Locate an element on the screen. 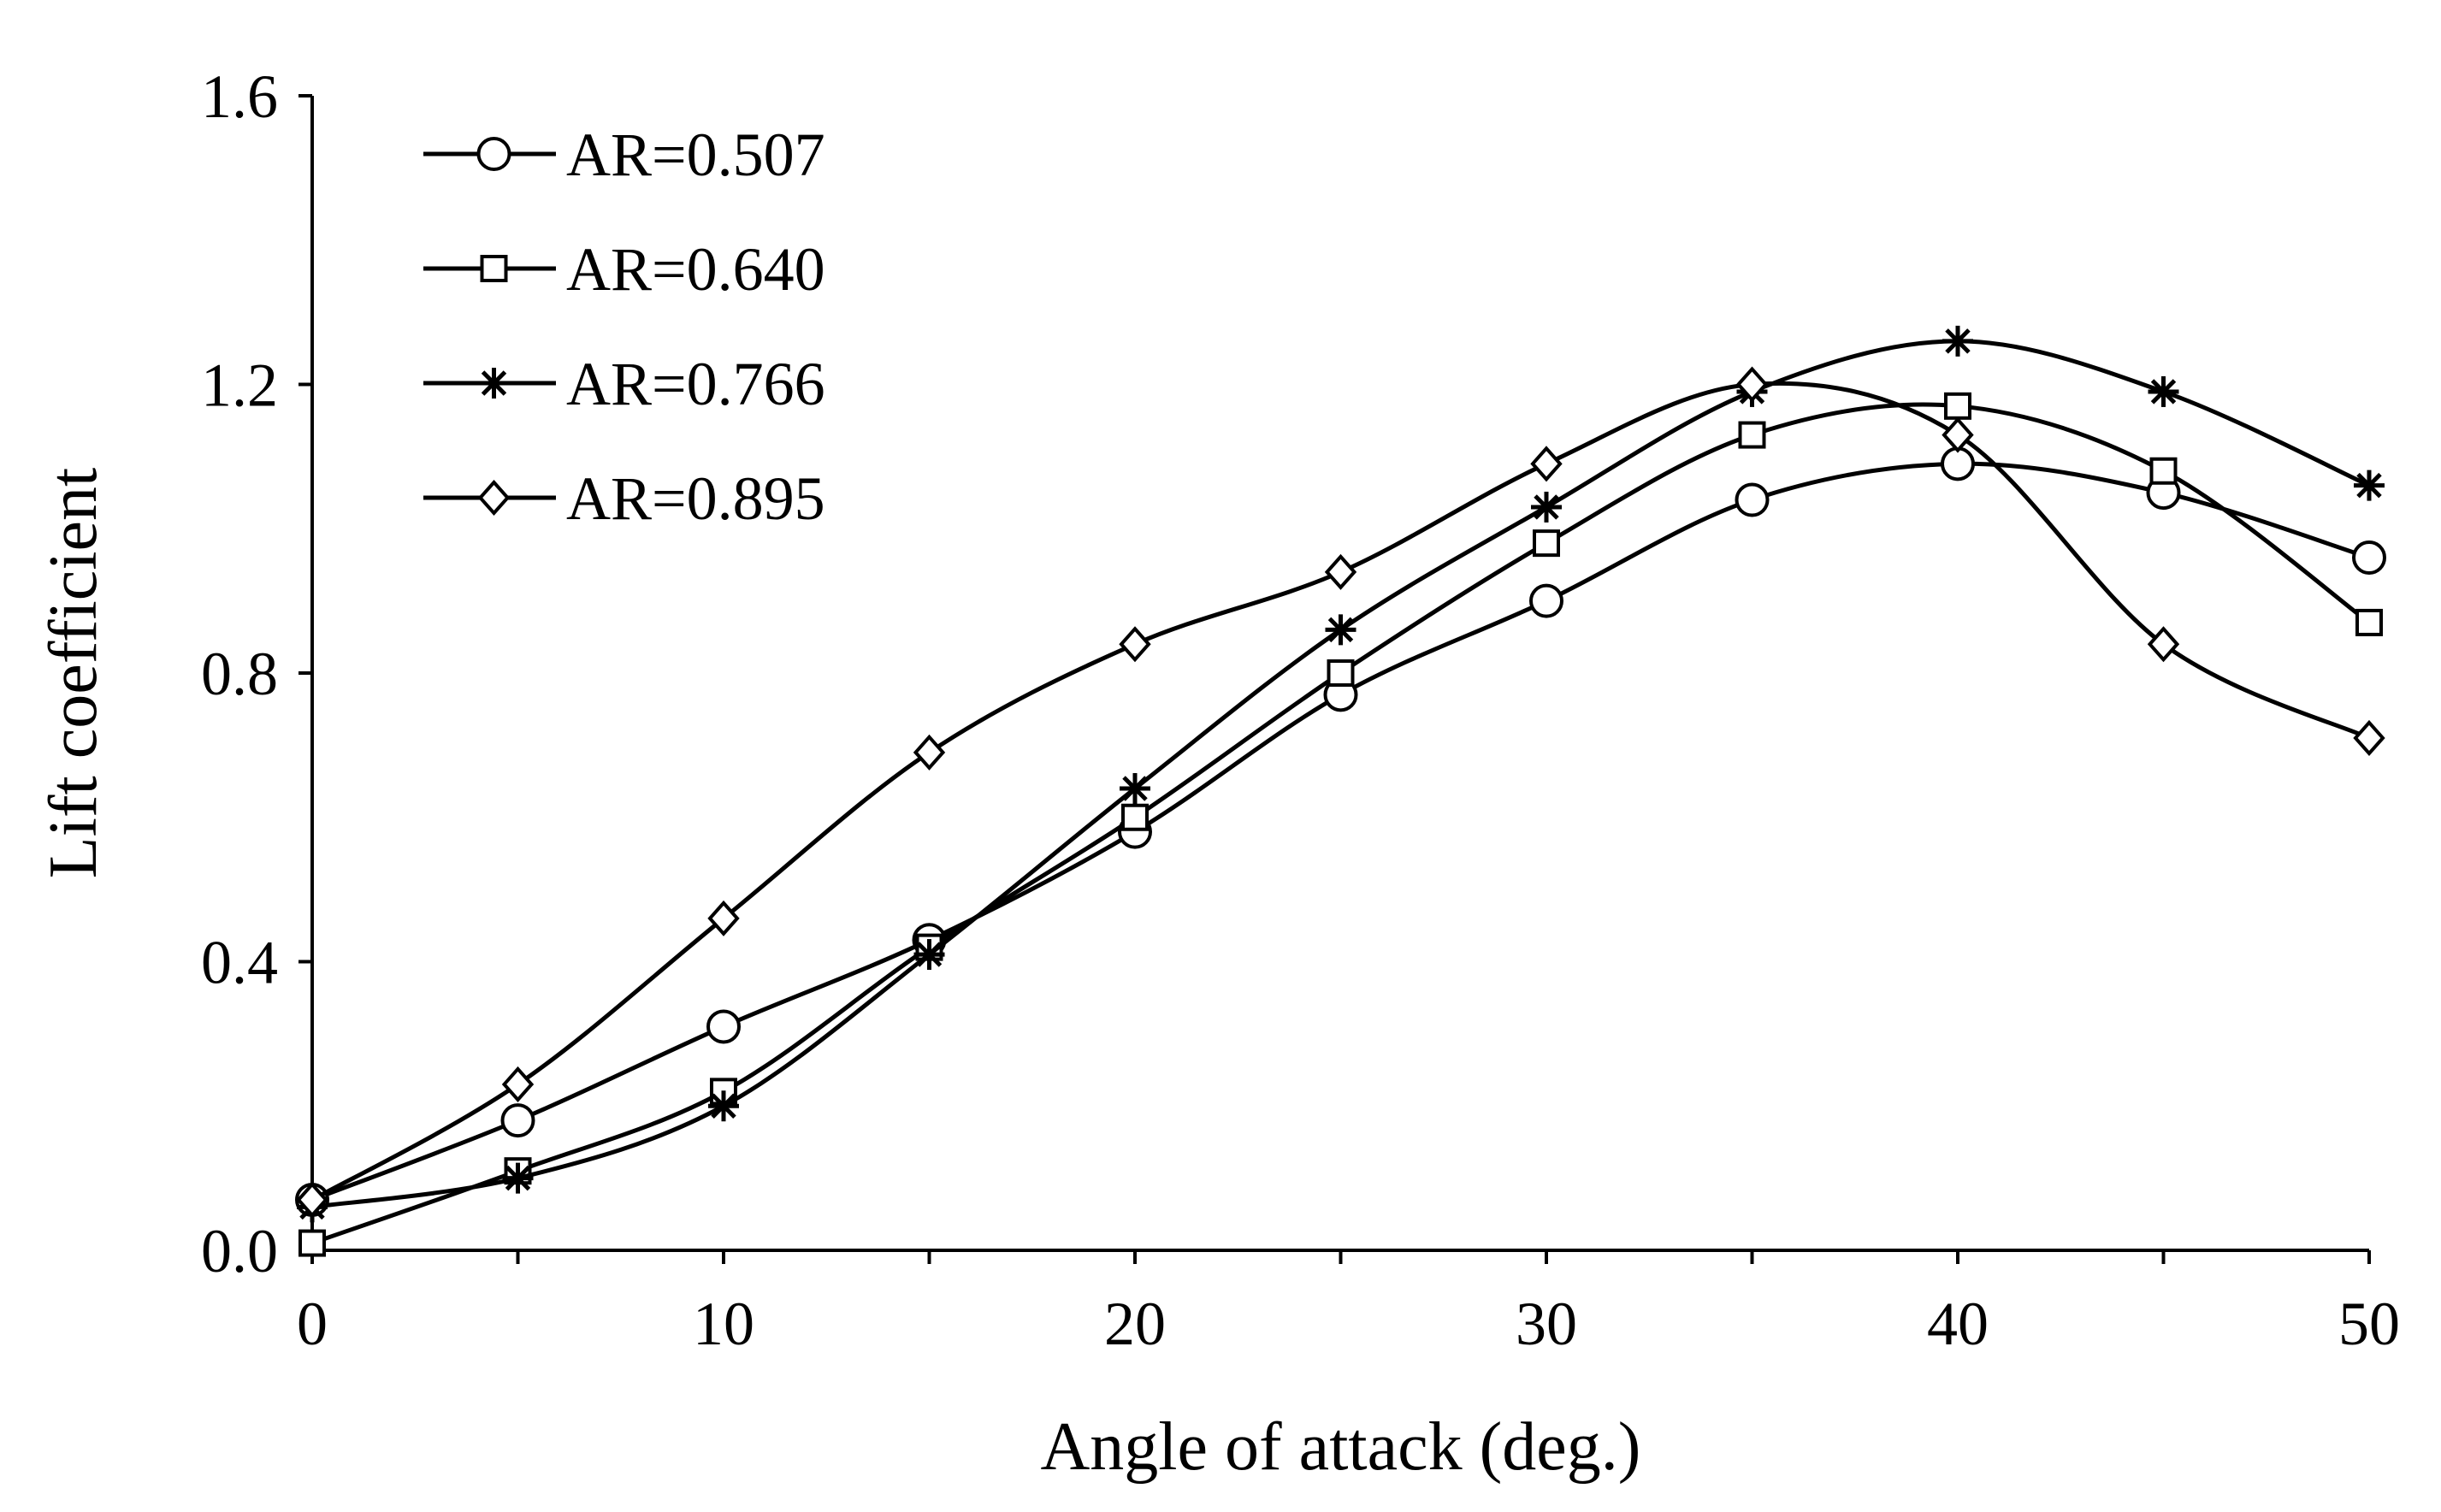 Image resolution: width=2441 pixels, height=1512 pixels. legend-label: AR=0.895 is located at coordinates (695, 498).